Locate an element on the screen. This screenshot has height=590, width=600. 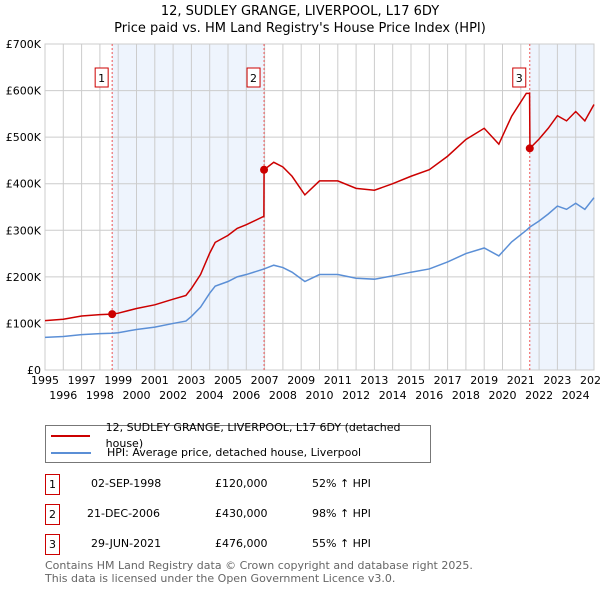
y-tick-label: £700K is located at coordinates (24, 44).